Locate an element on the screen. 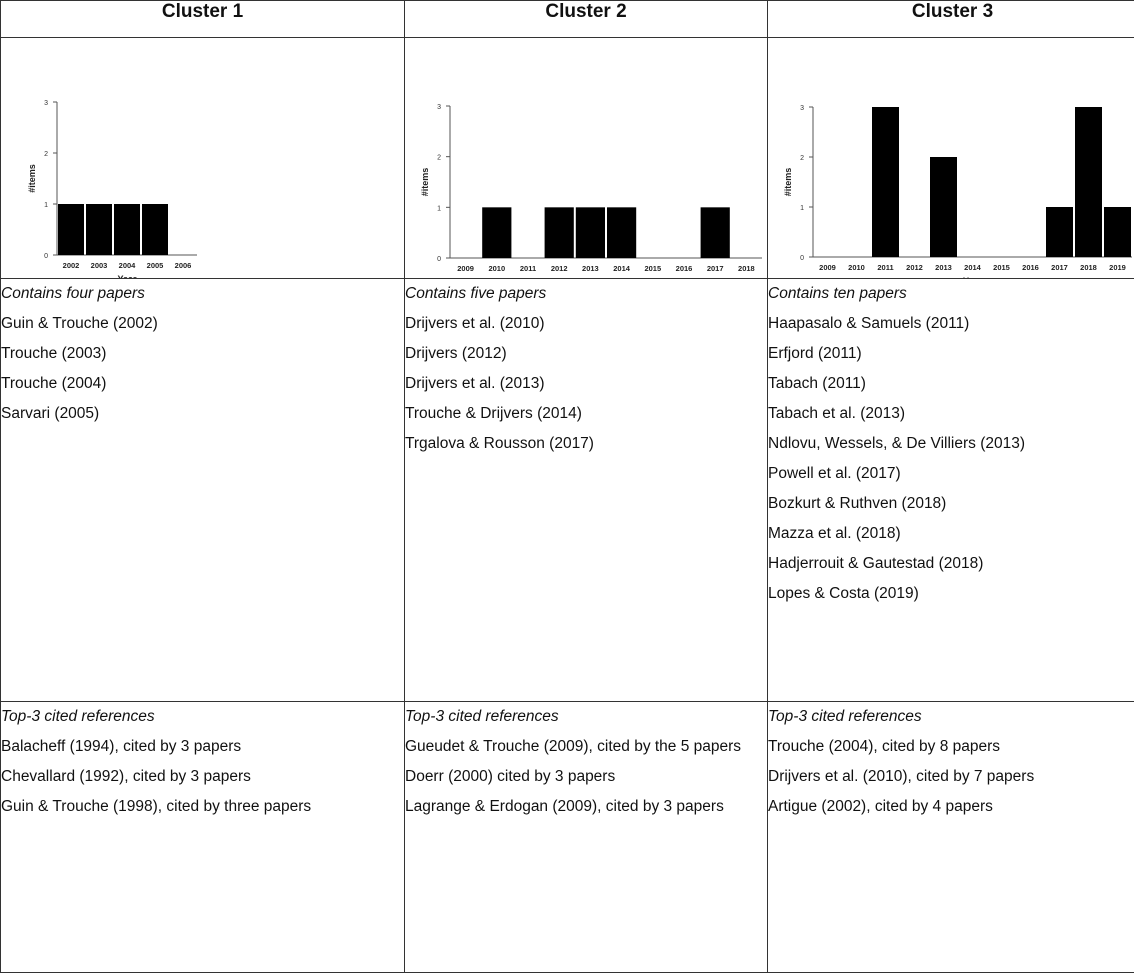 This screenshot has height=980, width=1134. bar-2018 is located at coordinates (1088, 182).